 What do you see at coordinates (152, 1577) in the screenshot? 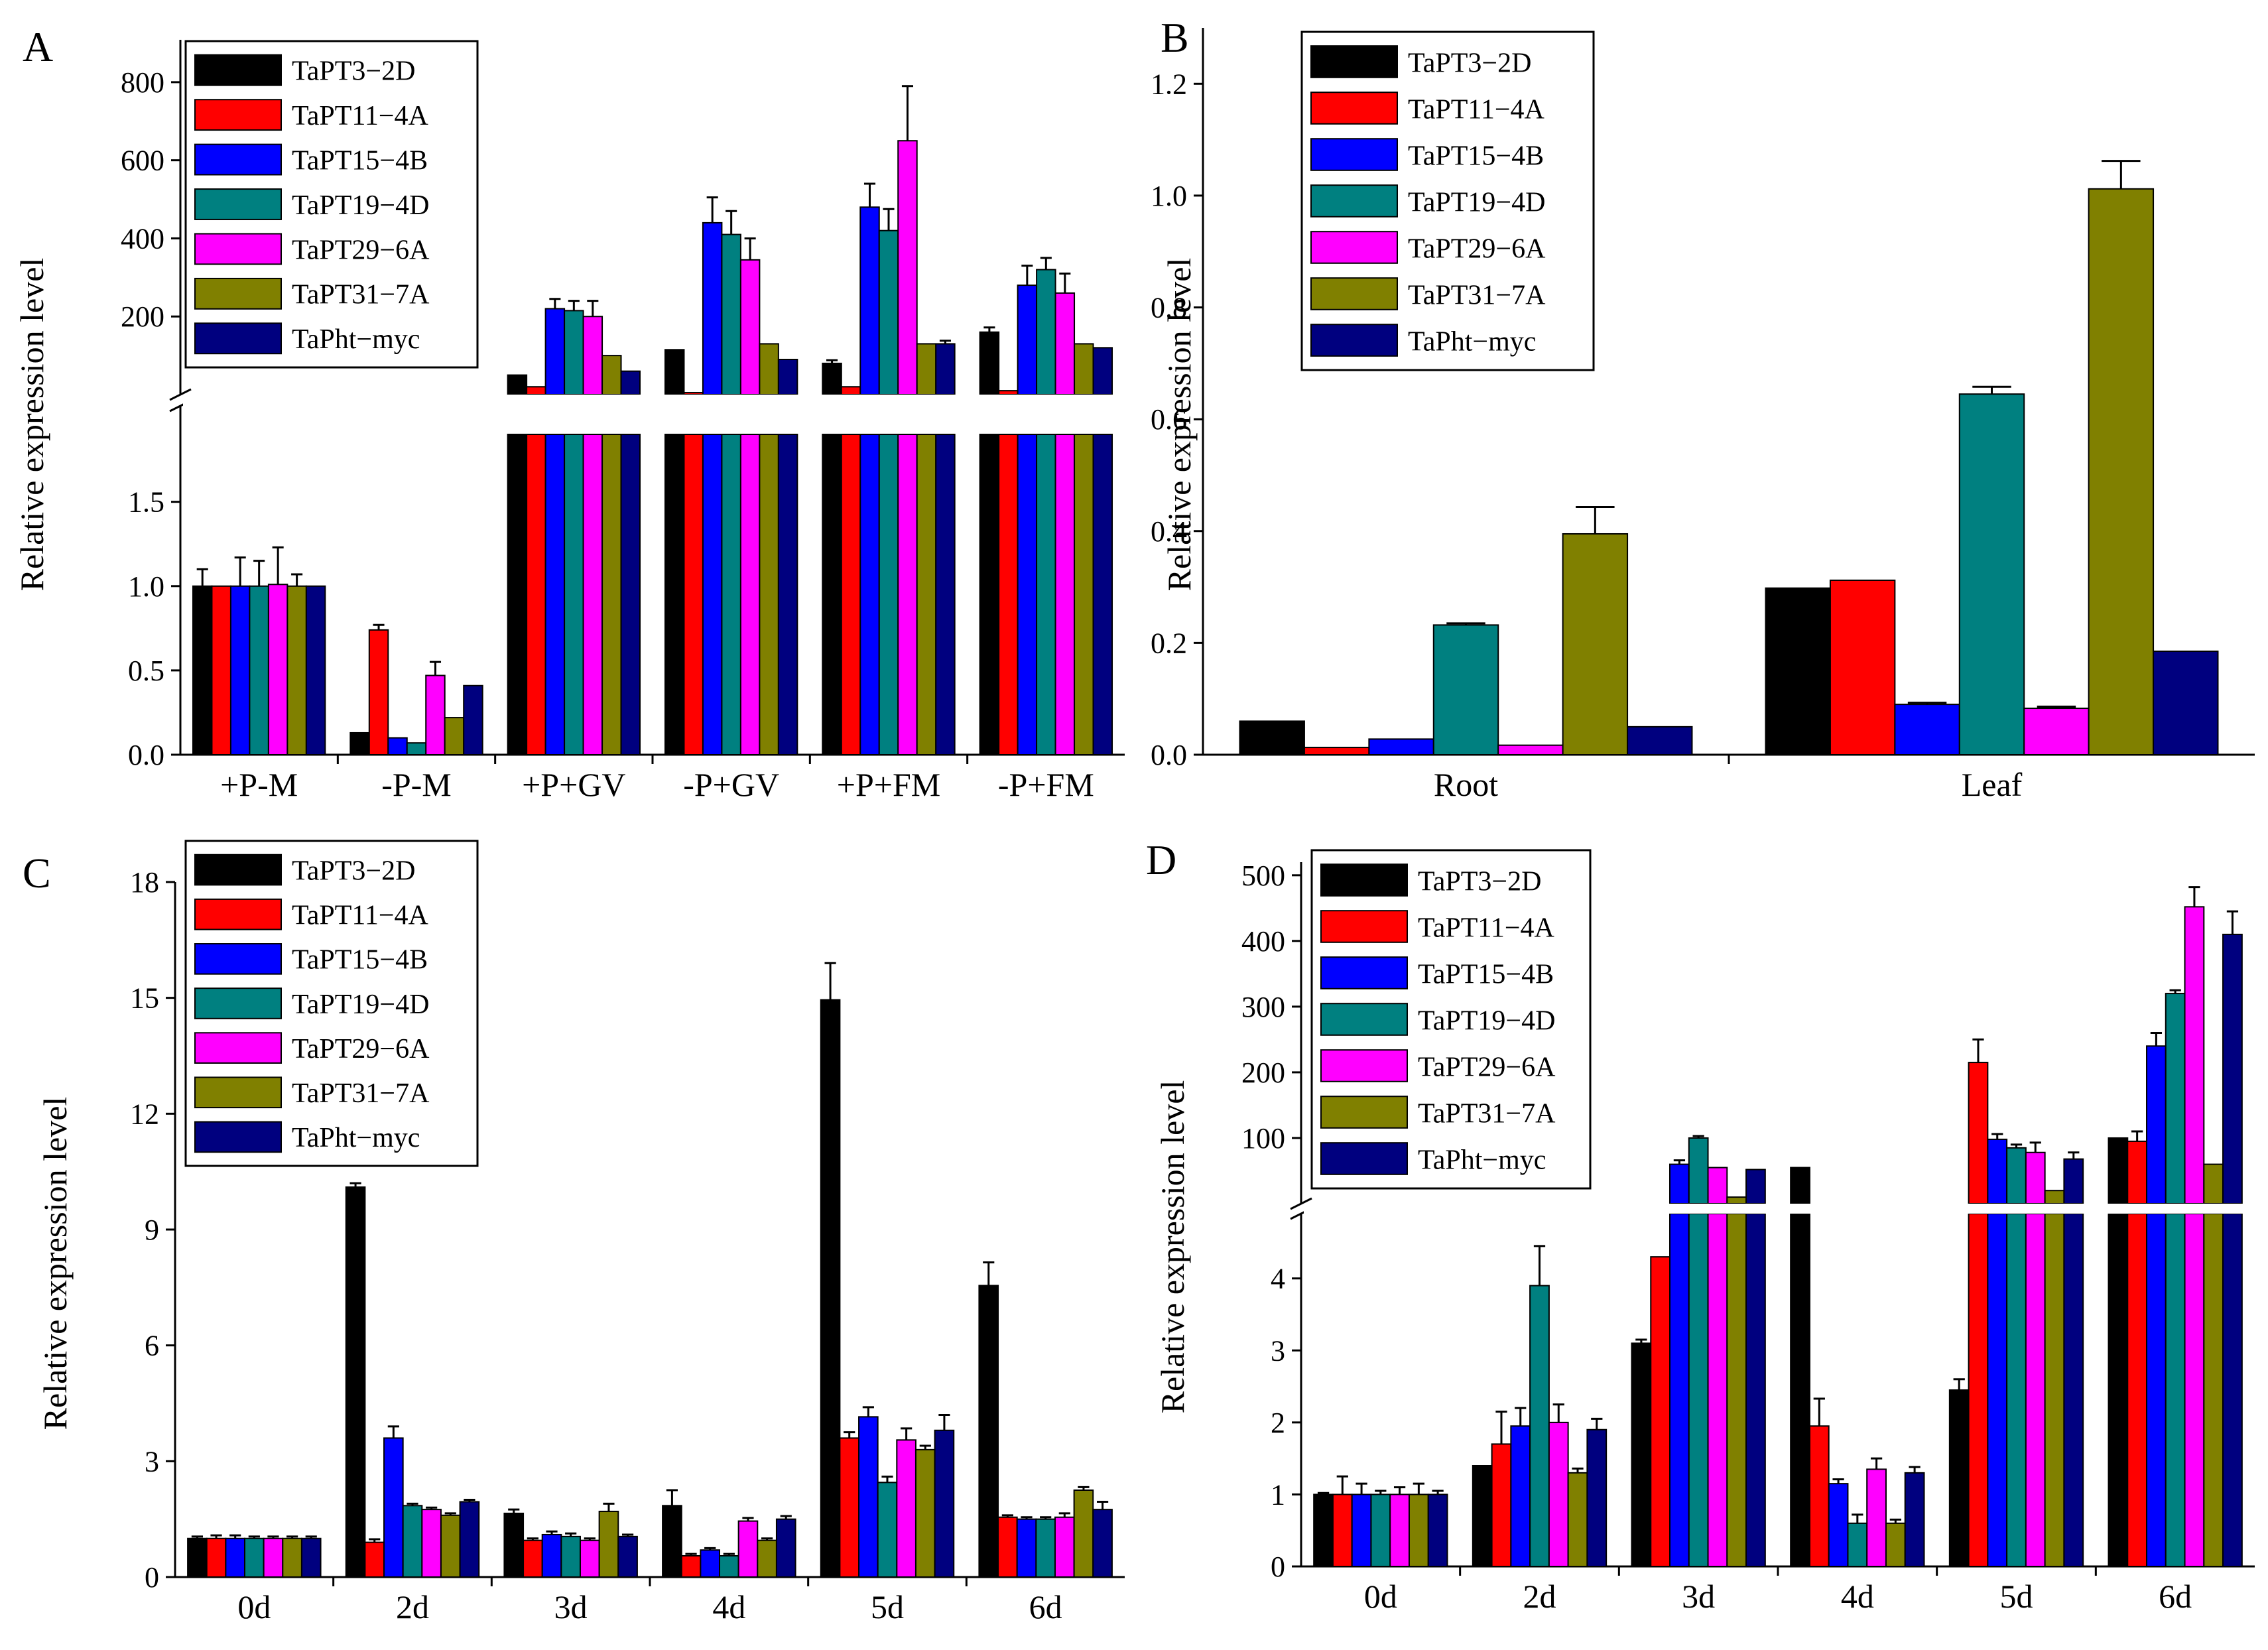
I see `y-tick-label: 0` at bounding box center [152, 1577].